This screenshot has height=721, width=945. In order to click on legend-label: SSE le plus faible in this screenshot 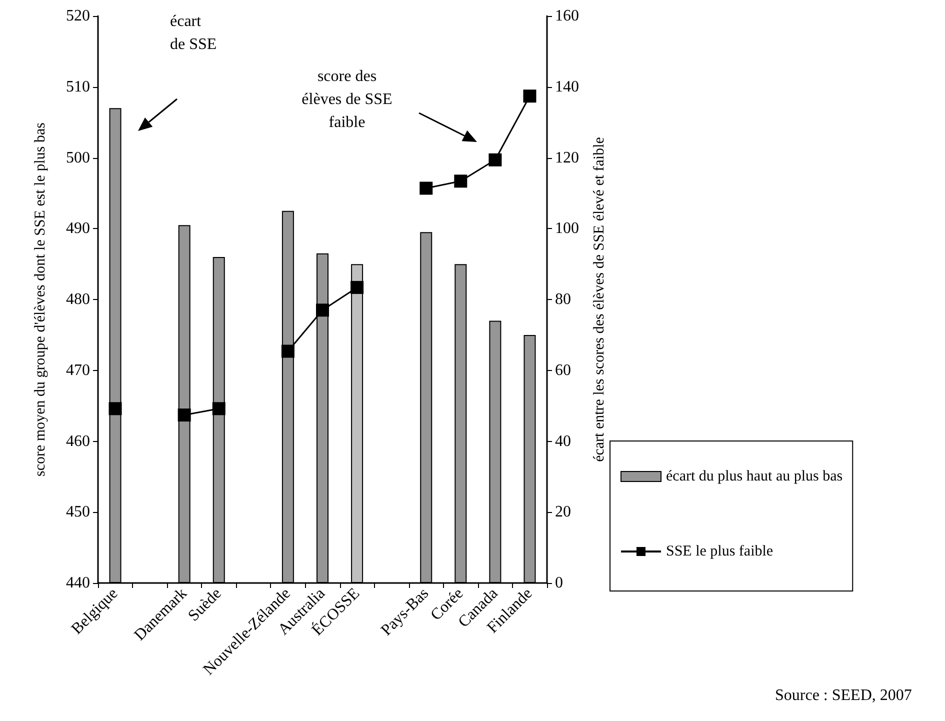, I will do `click(720, 552)`.